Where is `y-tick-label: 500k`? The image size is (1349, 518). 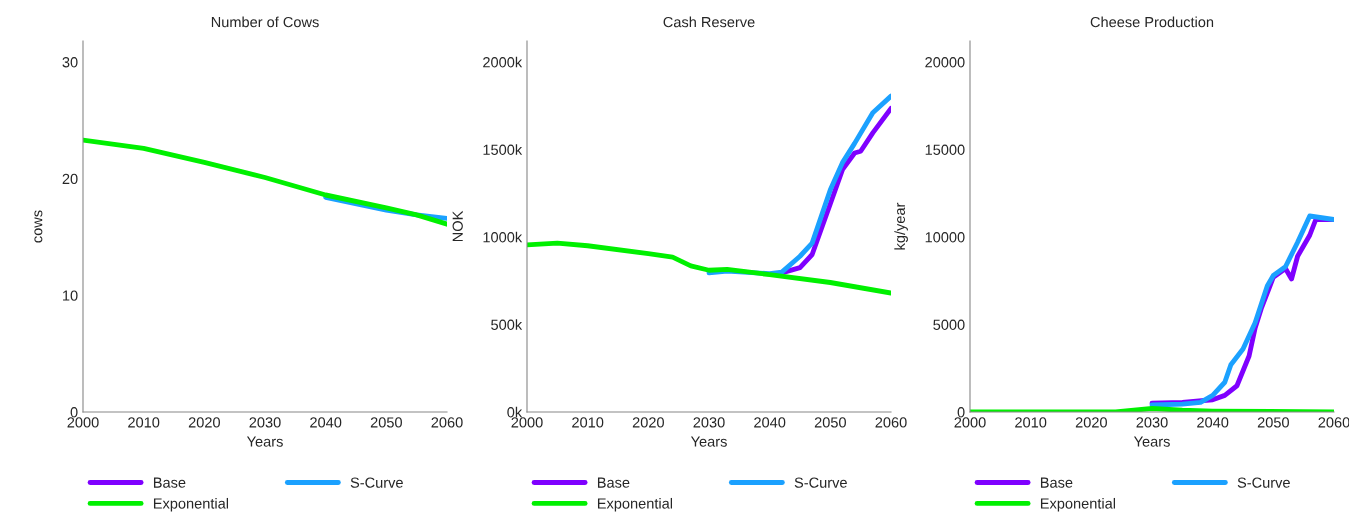
y-tick-label: 500k is located at coordinates (507, 324).